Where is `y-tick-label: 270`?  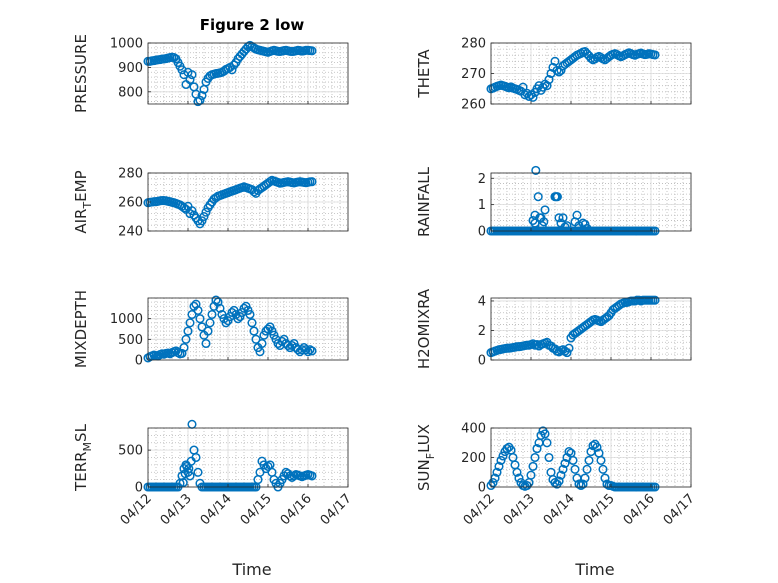 y-tick-label: 270 is located at coordinates (473, 74).